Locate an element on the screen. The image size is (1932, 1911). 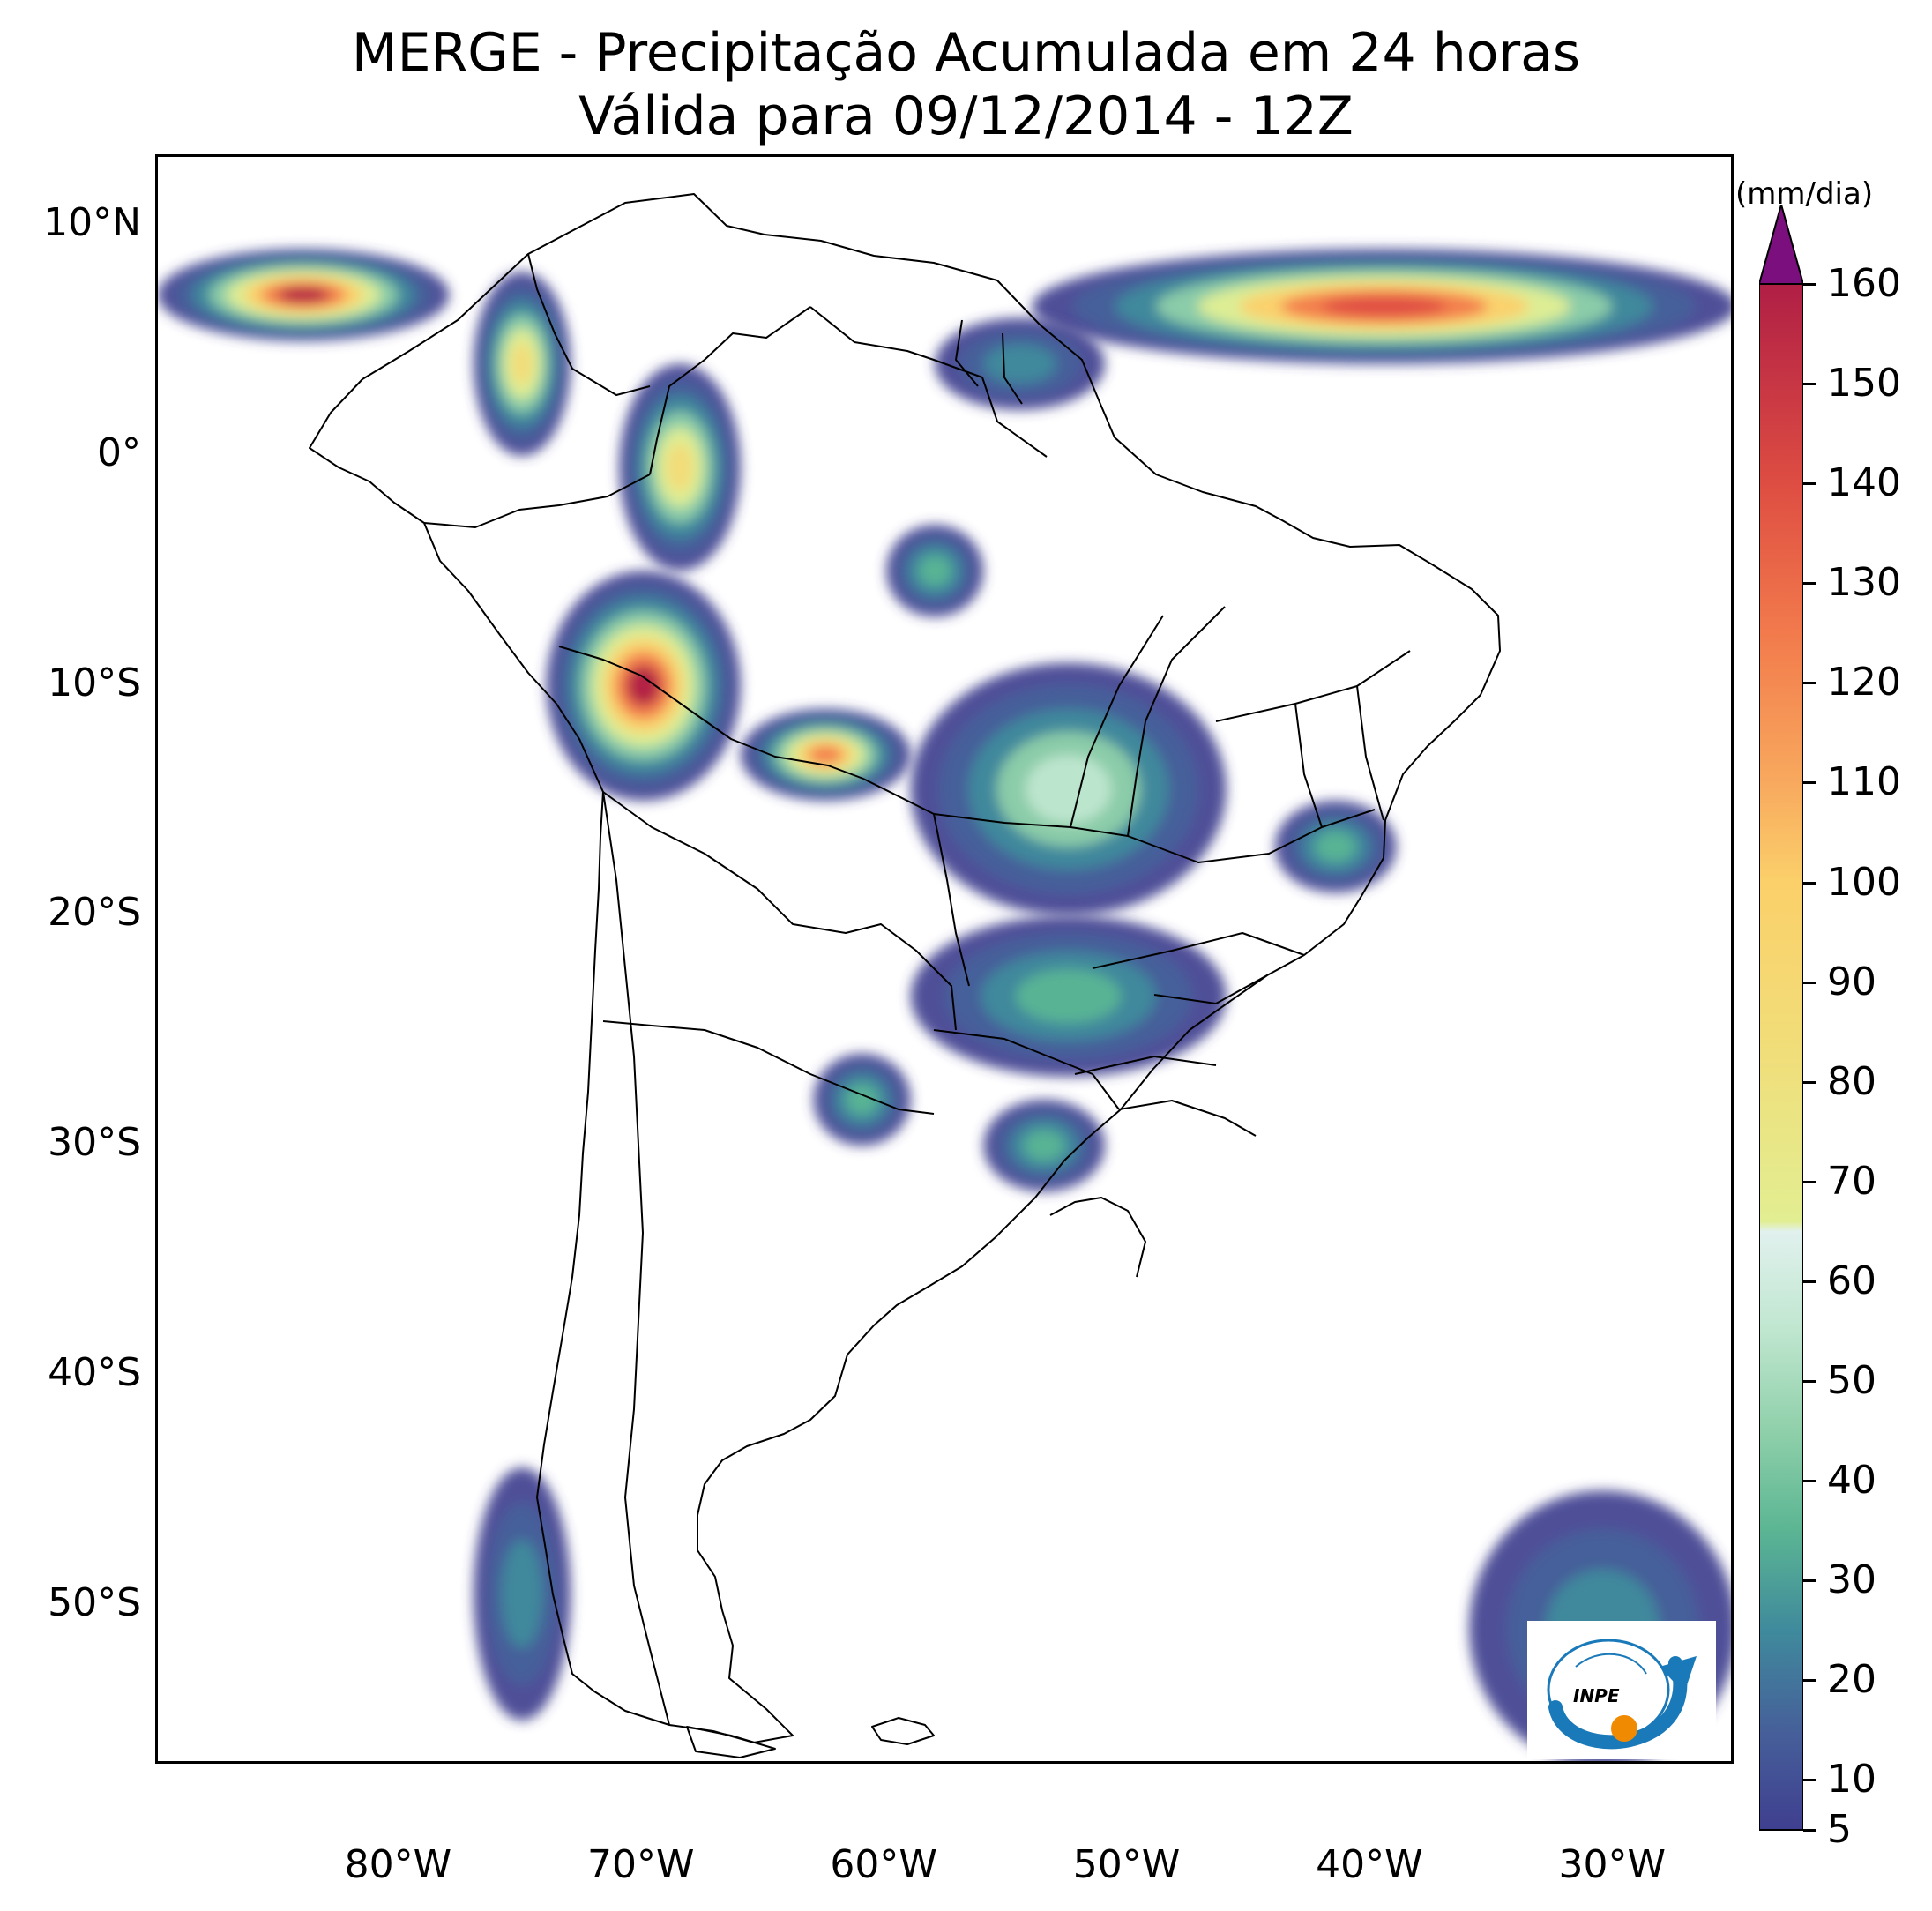
colorbar-tick-label: 70 is located at coordinates (1851, 1181).